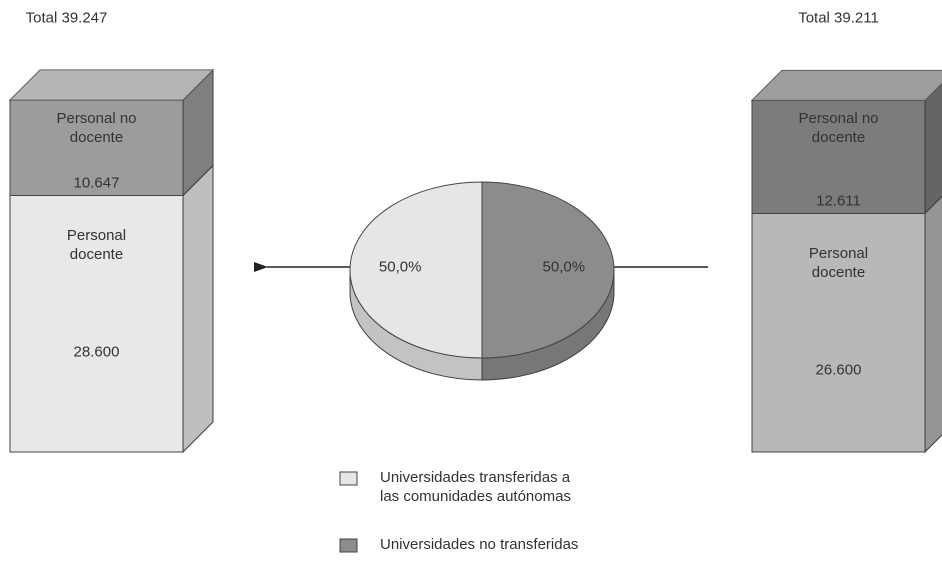 Image resolution: width=942 pixels, height=567 pixels. What do you see at coordinates (96, 352) in the screenshot?
I see `segment-value: 28.600` at bounding box center [96, 352].